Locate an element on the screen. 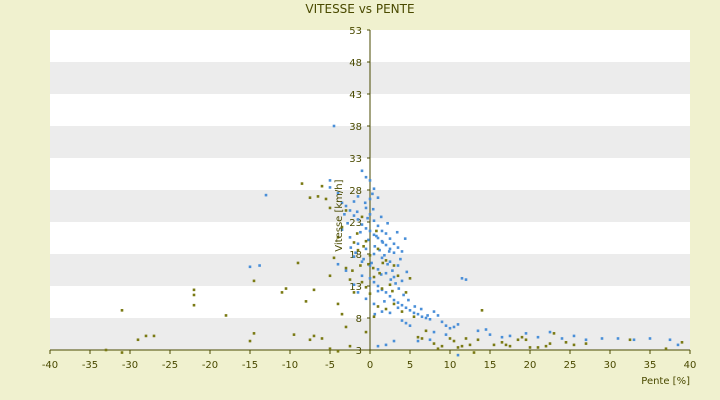 This screenshot has width=720, height=400. x-tick-label: -25 is located at coordinates (170, 365).